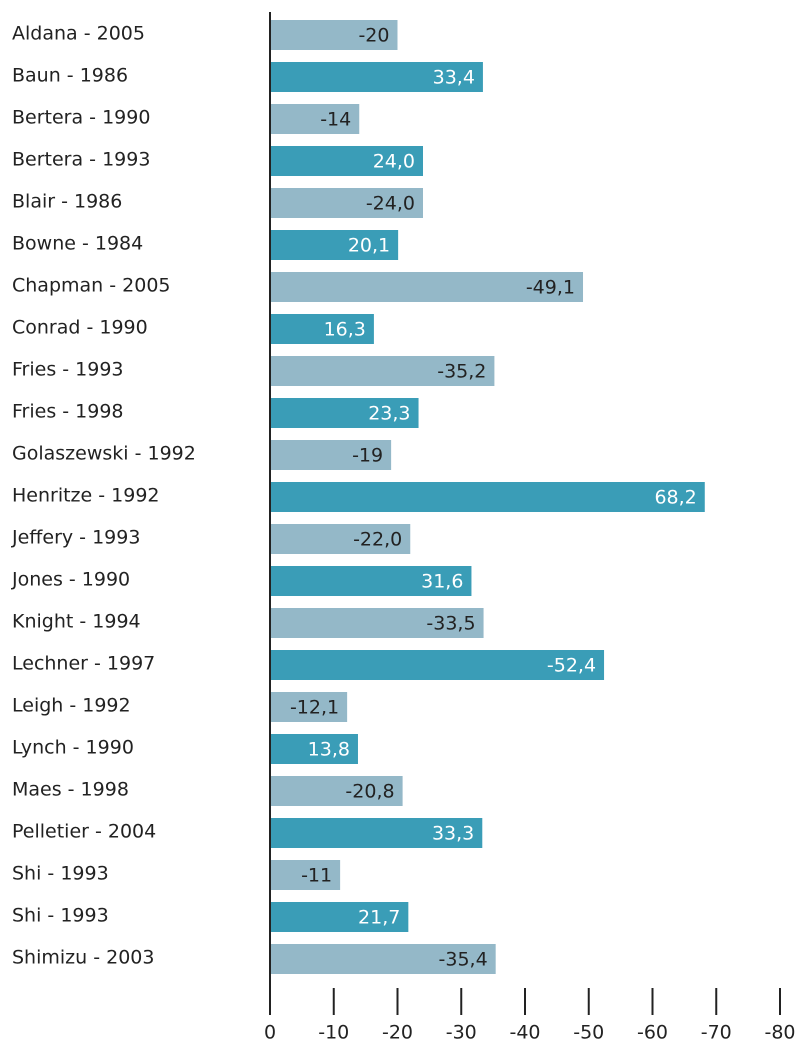 The width and height of the screenshot is (800, 1054). Describe the element at coordinates (67, 202) in the screenshot. I see `category-label: Blair - 1986` at that location.